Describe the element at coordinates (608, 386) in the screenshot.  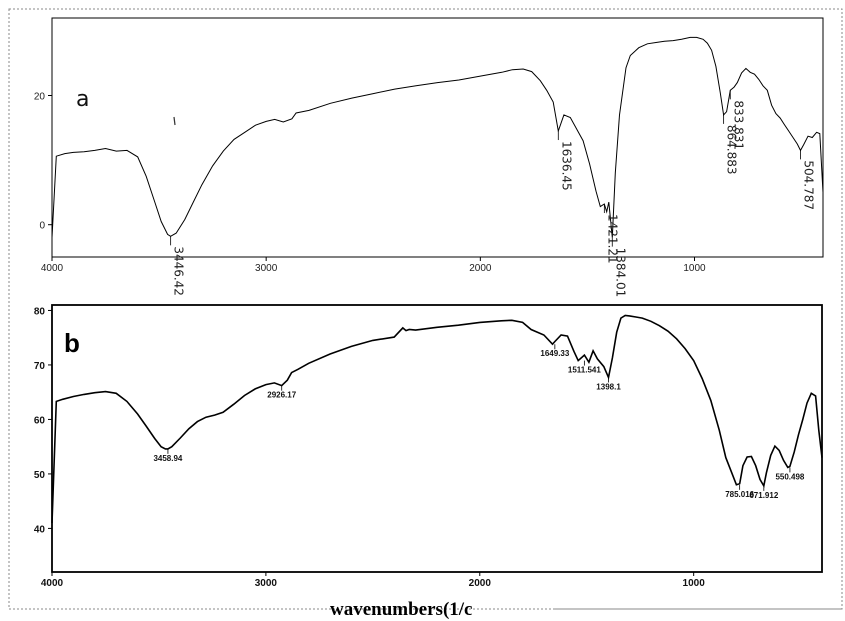
I see `panel-b-peak-label: 1398.1` at that location.